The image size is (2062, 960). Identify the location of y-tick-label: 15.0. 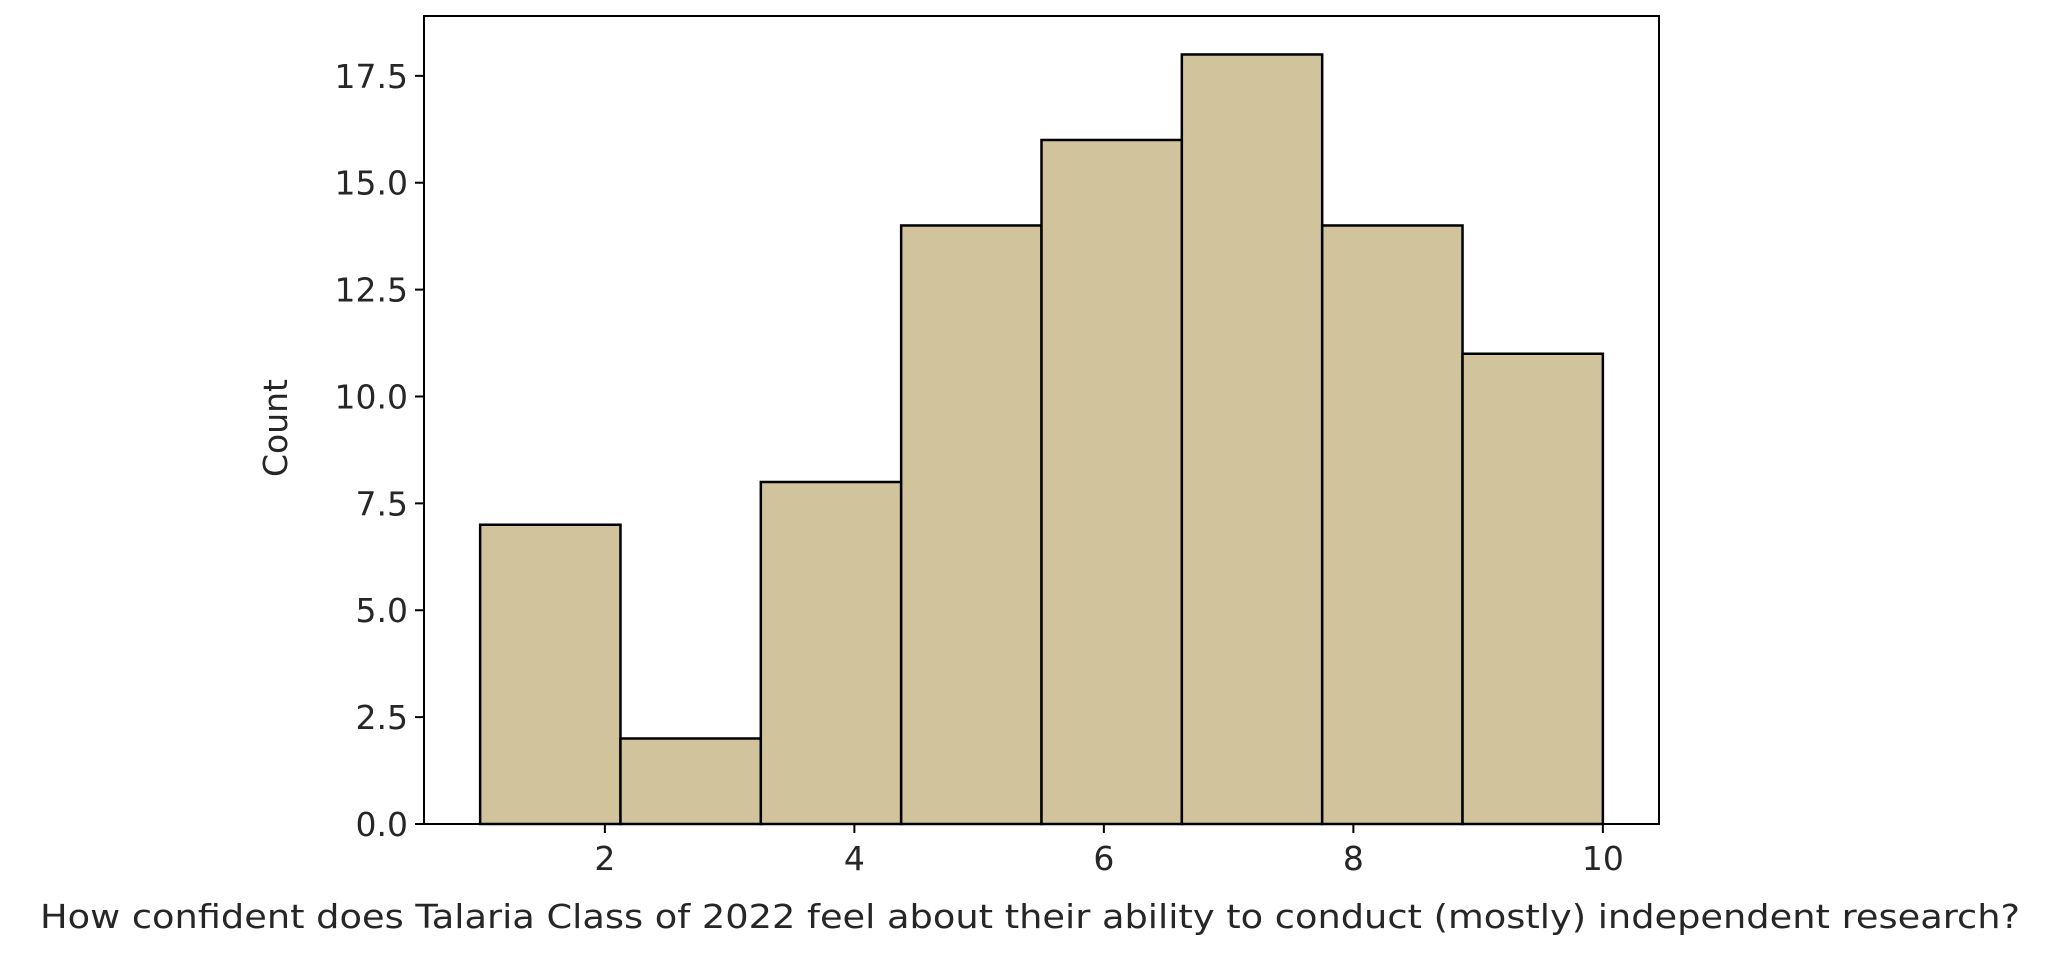
(371, 183).